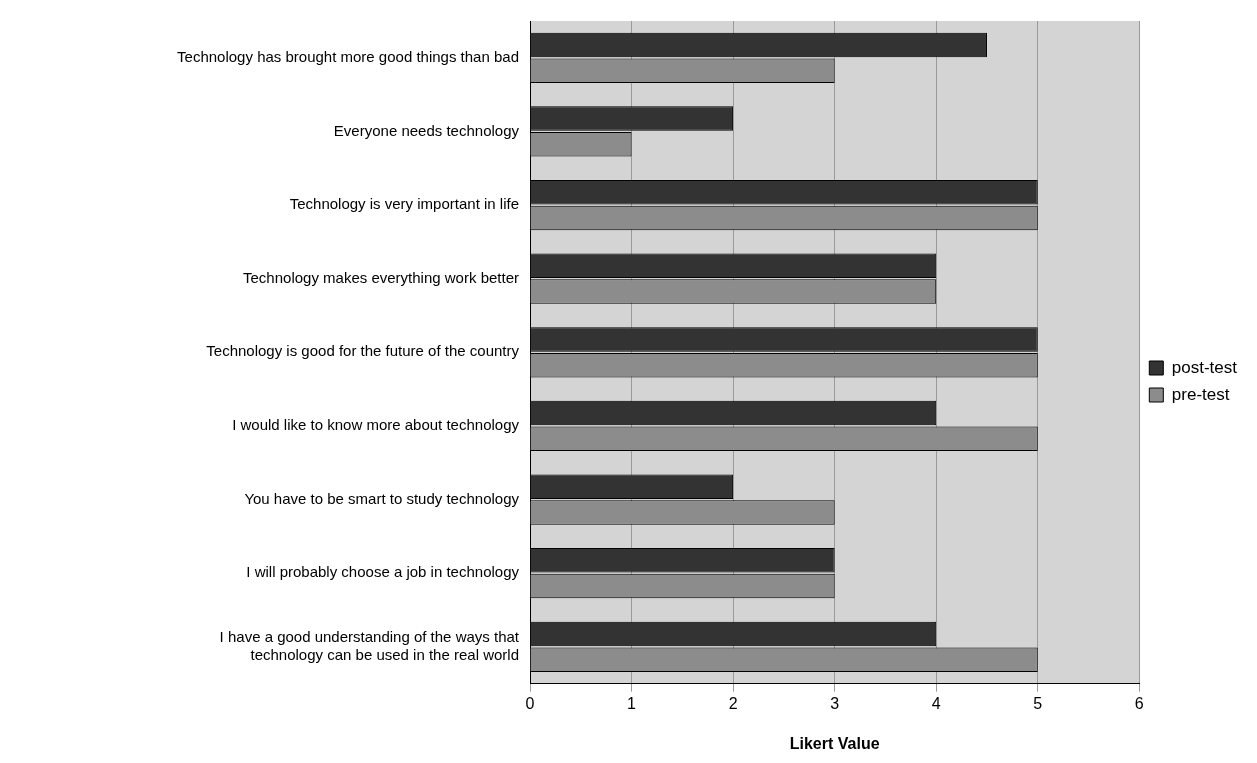  I want to click on x-tick-label: 3, so click(835, 703).